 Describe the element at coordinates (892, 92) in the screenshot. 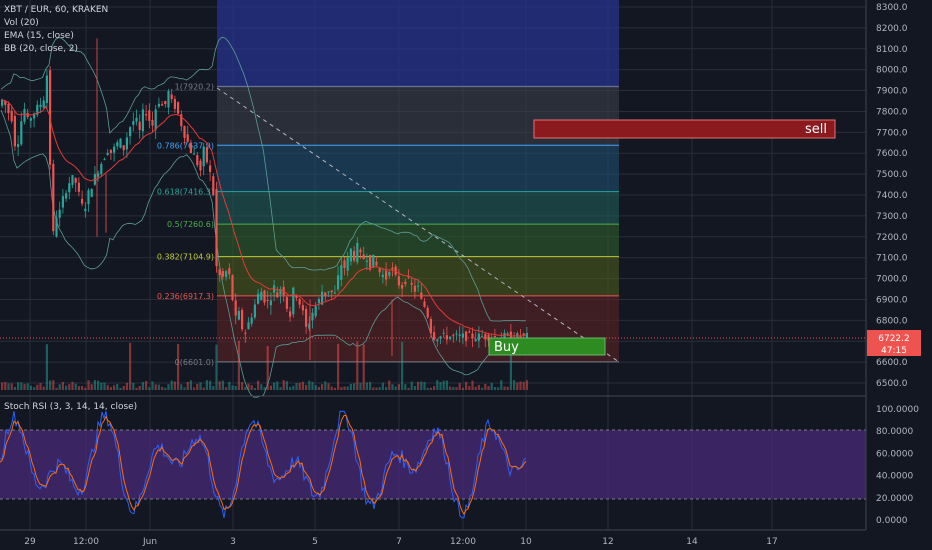

I see `price-tick-label: 7900.0` at that location.